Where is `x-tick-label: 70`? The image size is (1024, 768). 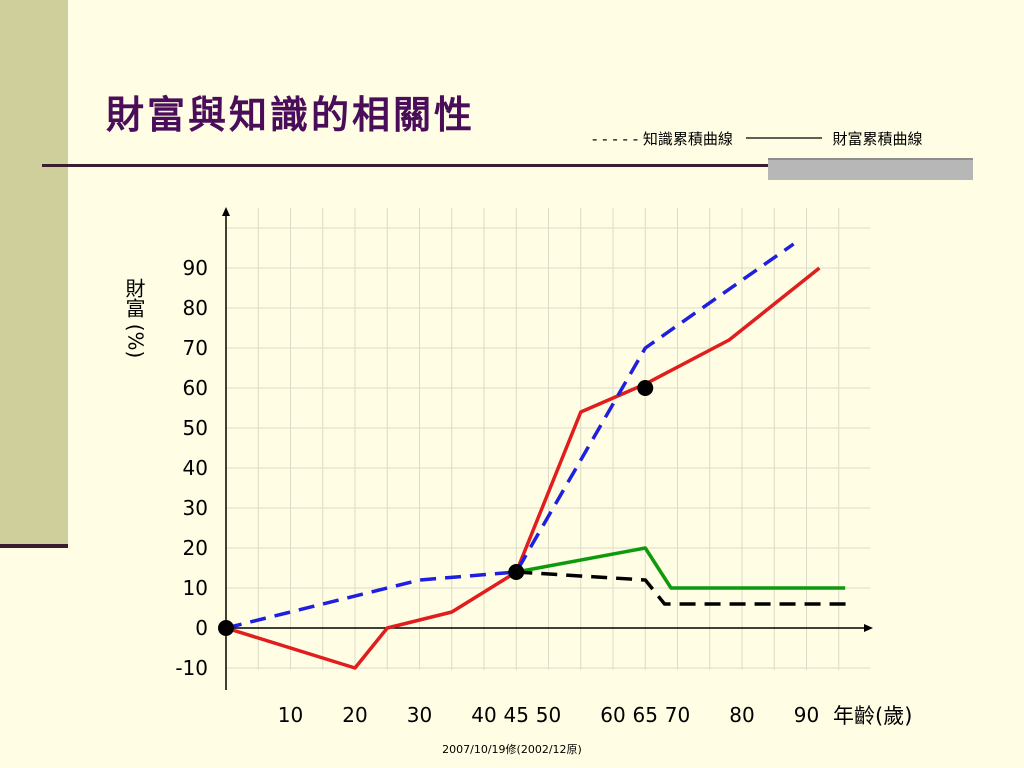 x-tick-label: 70 is located at coordinates (677, 715).